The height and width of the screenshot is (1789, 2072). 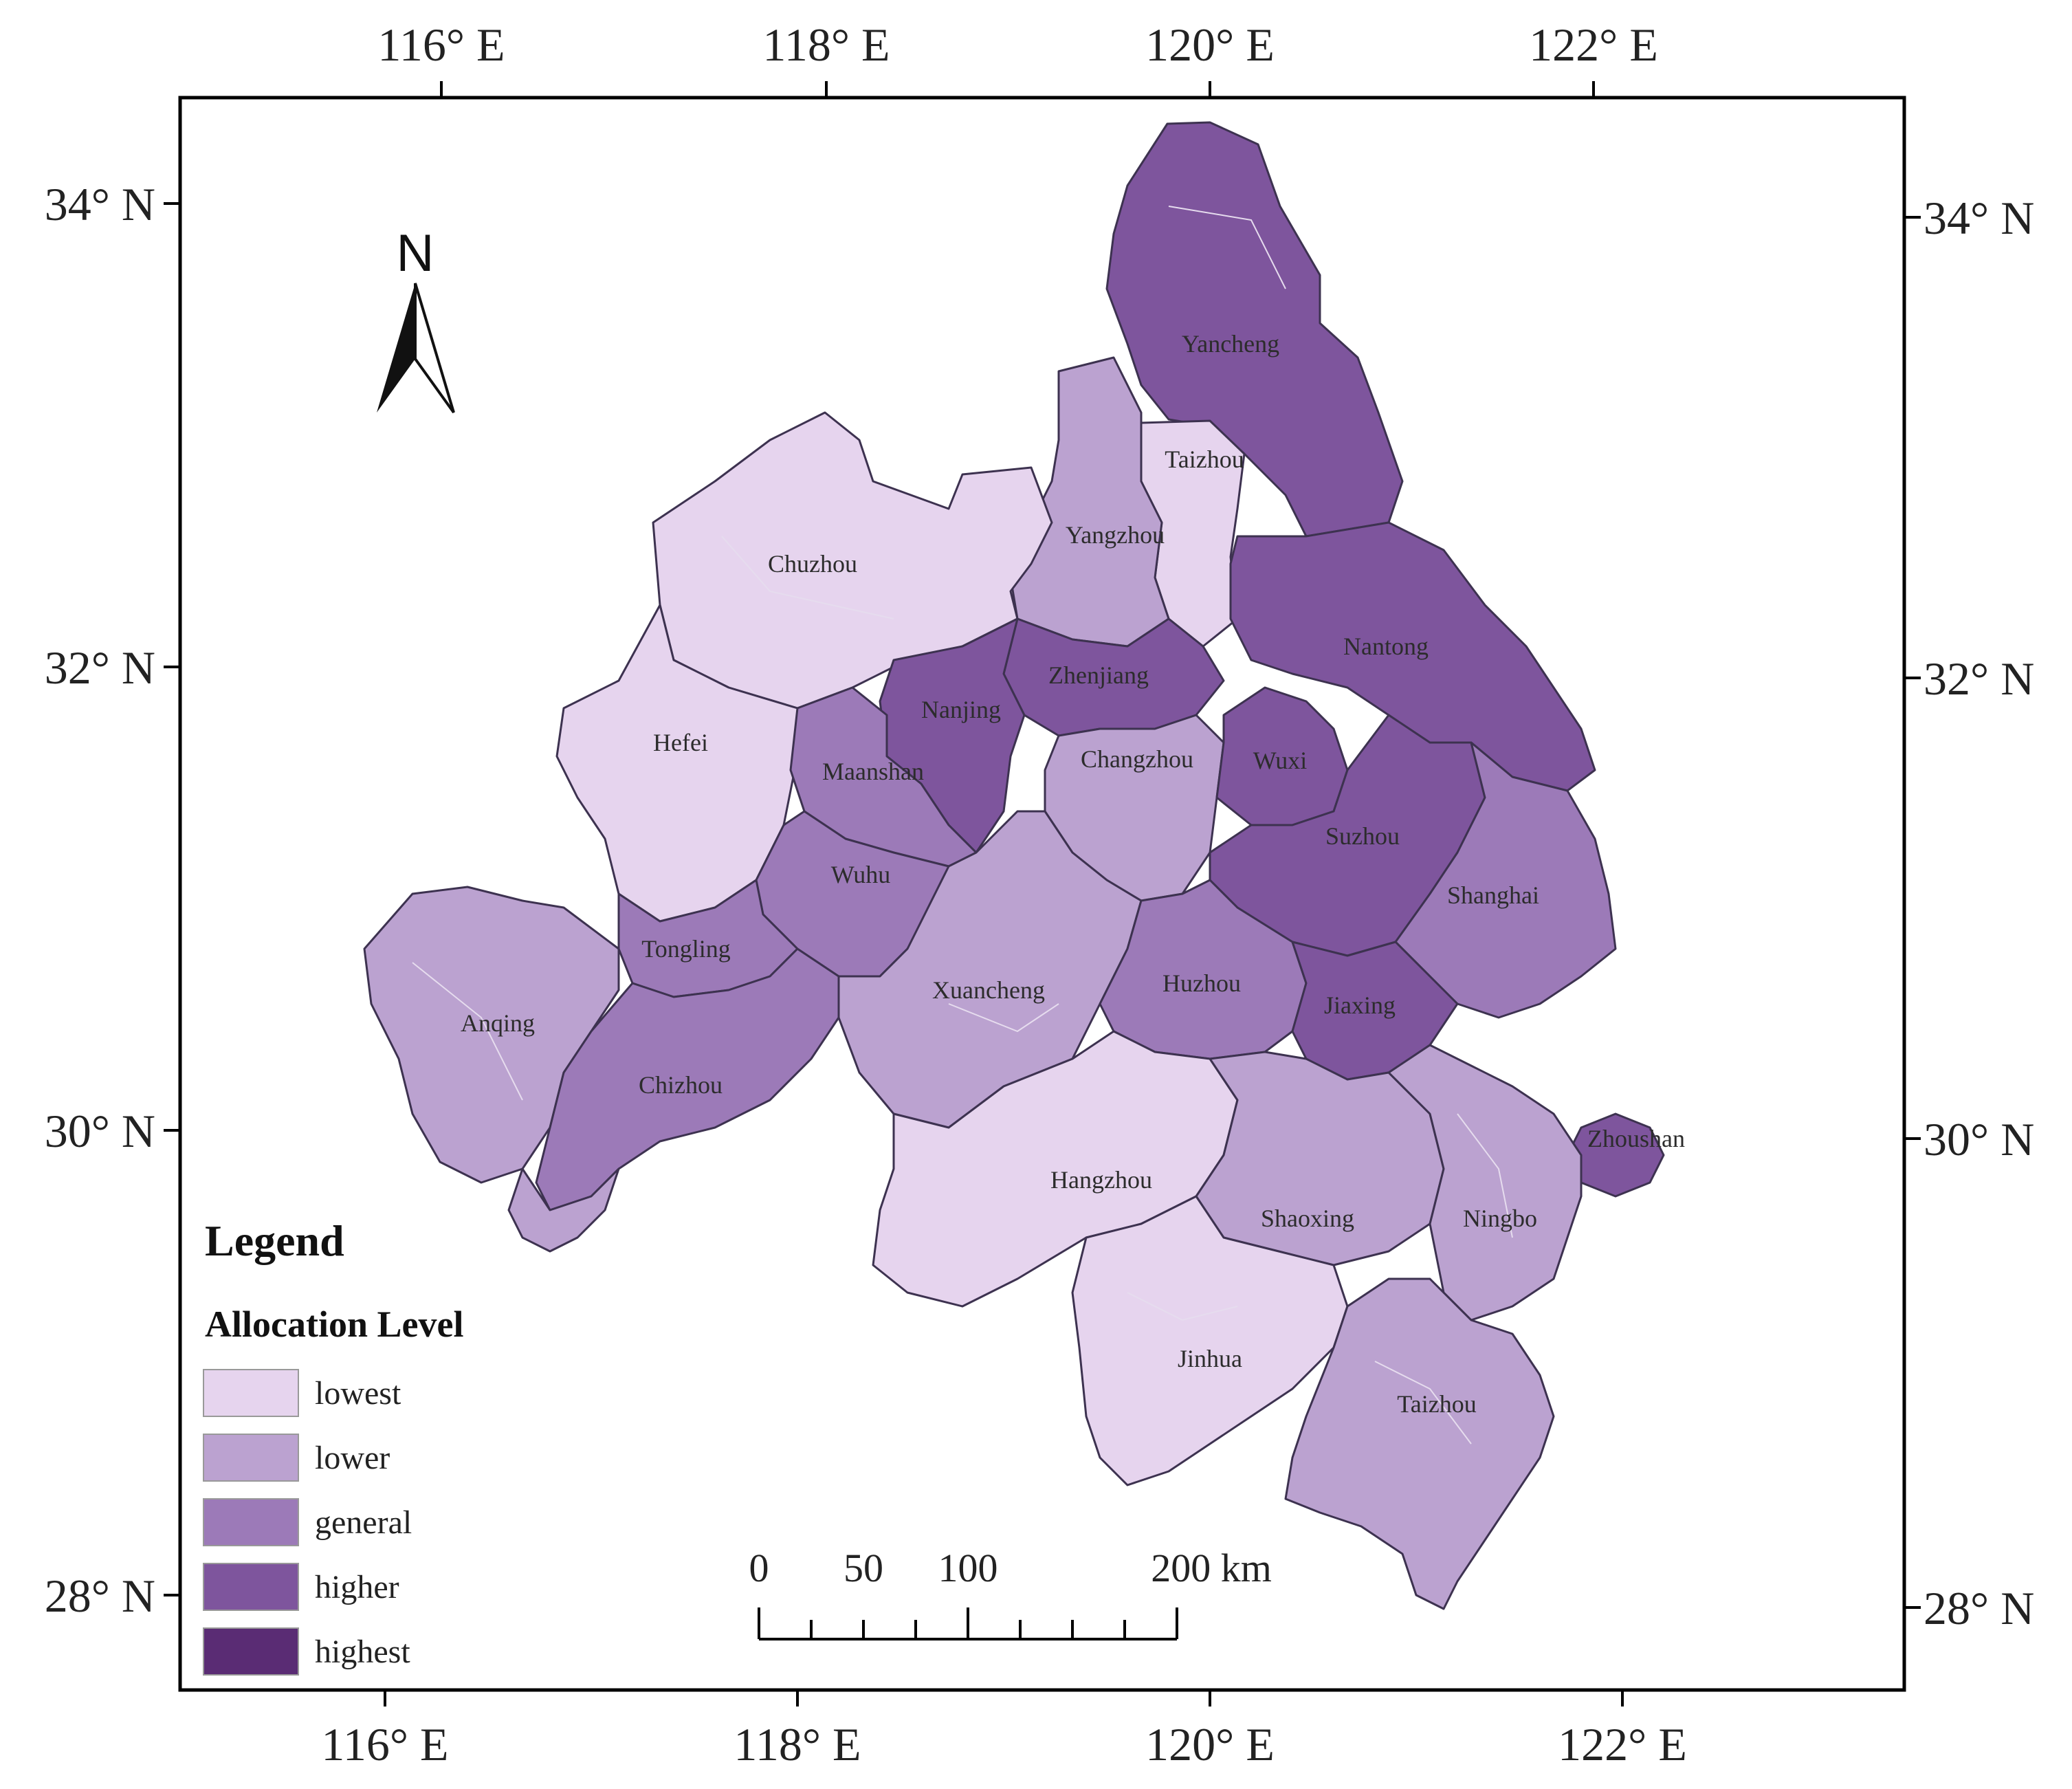 I want to click on city-label: Hangzhou, so click(x=1101, y=1180).